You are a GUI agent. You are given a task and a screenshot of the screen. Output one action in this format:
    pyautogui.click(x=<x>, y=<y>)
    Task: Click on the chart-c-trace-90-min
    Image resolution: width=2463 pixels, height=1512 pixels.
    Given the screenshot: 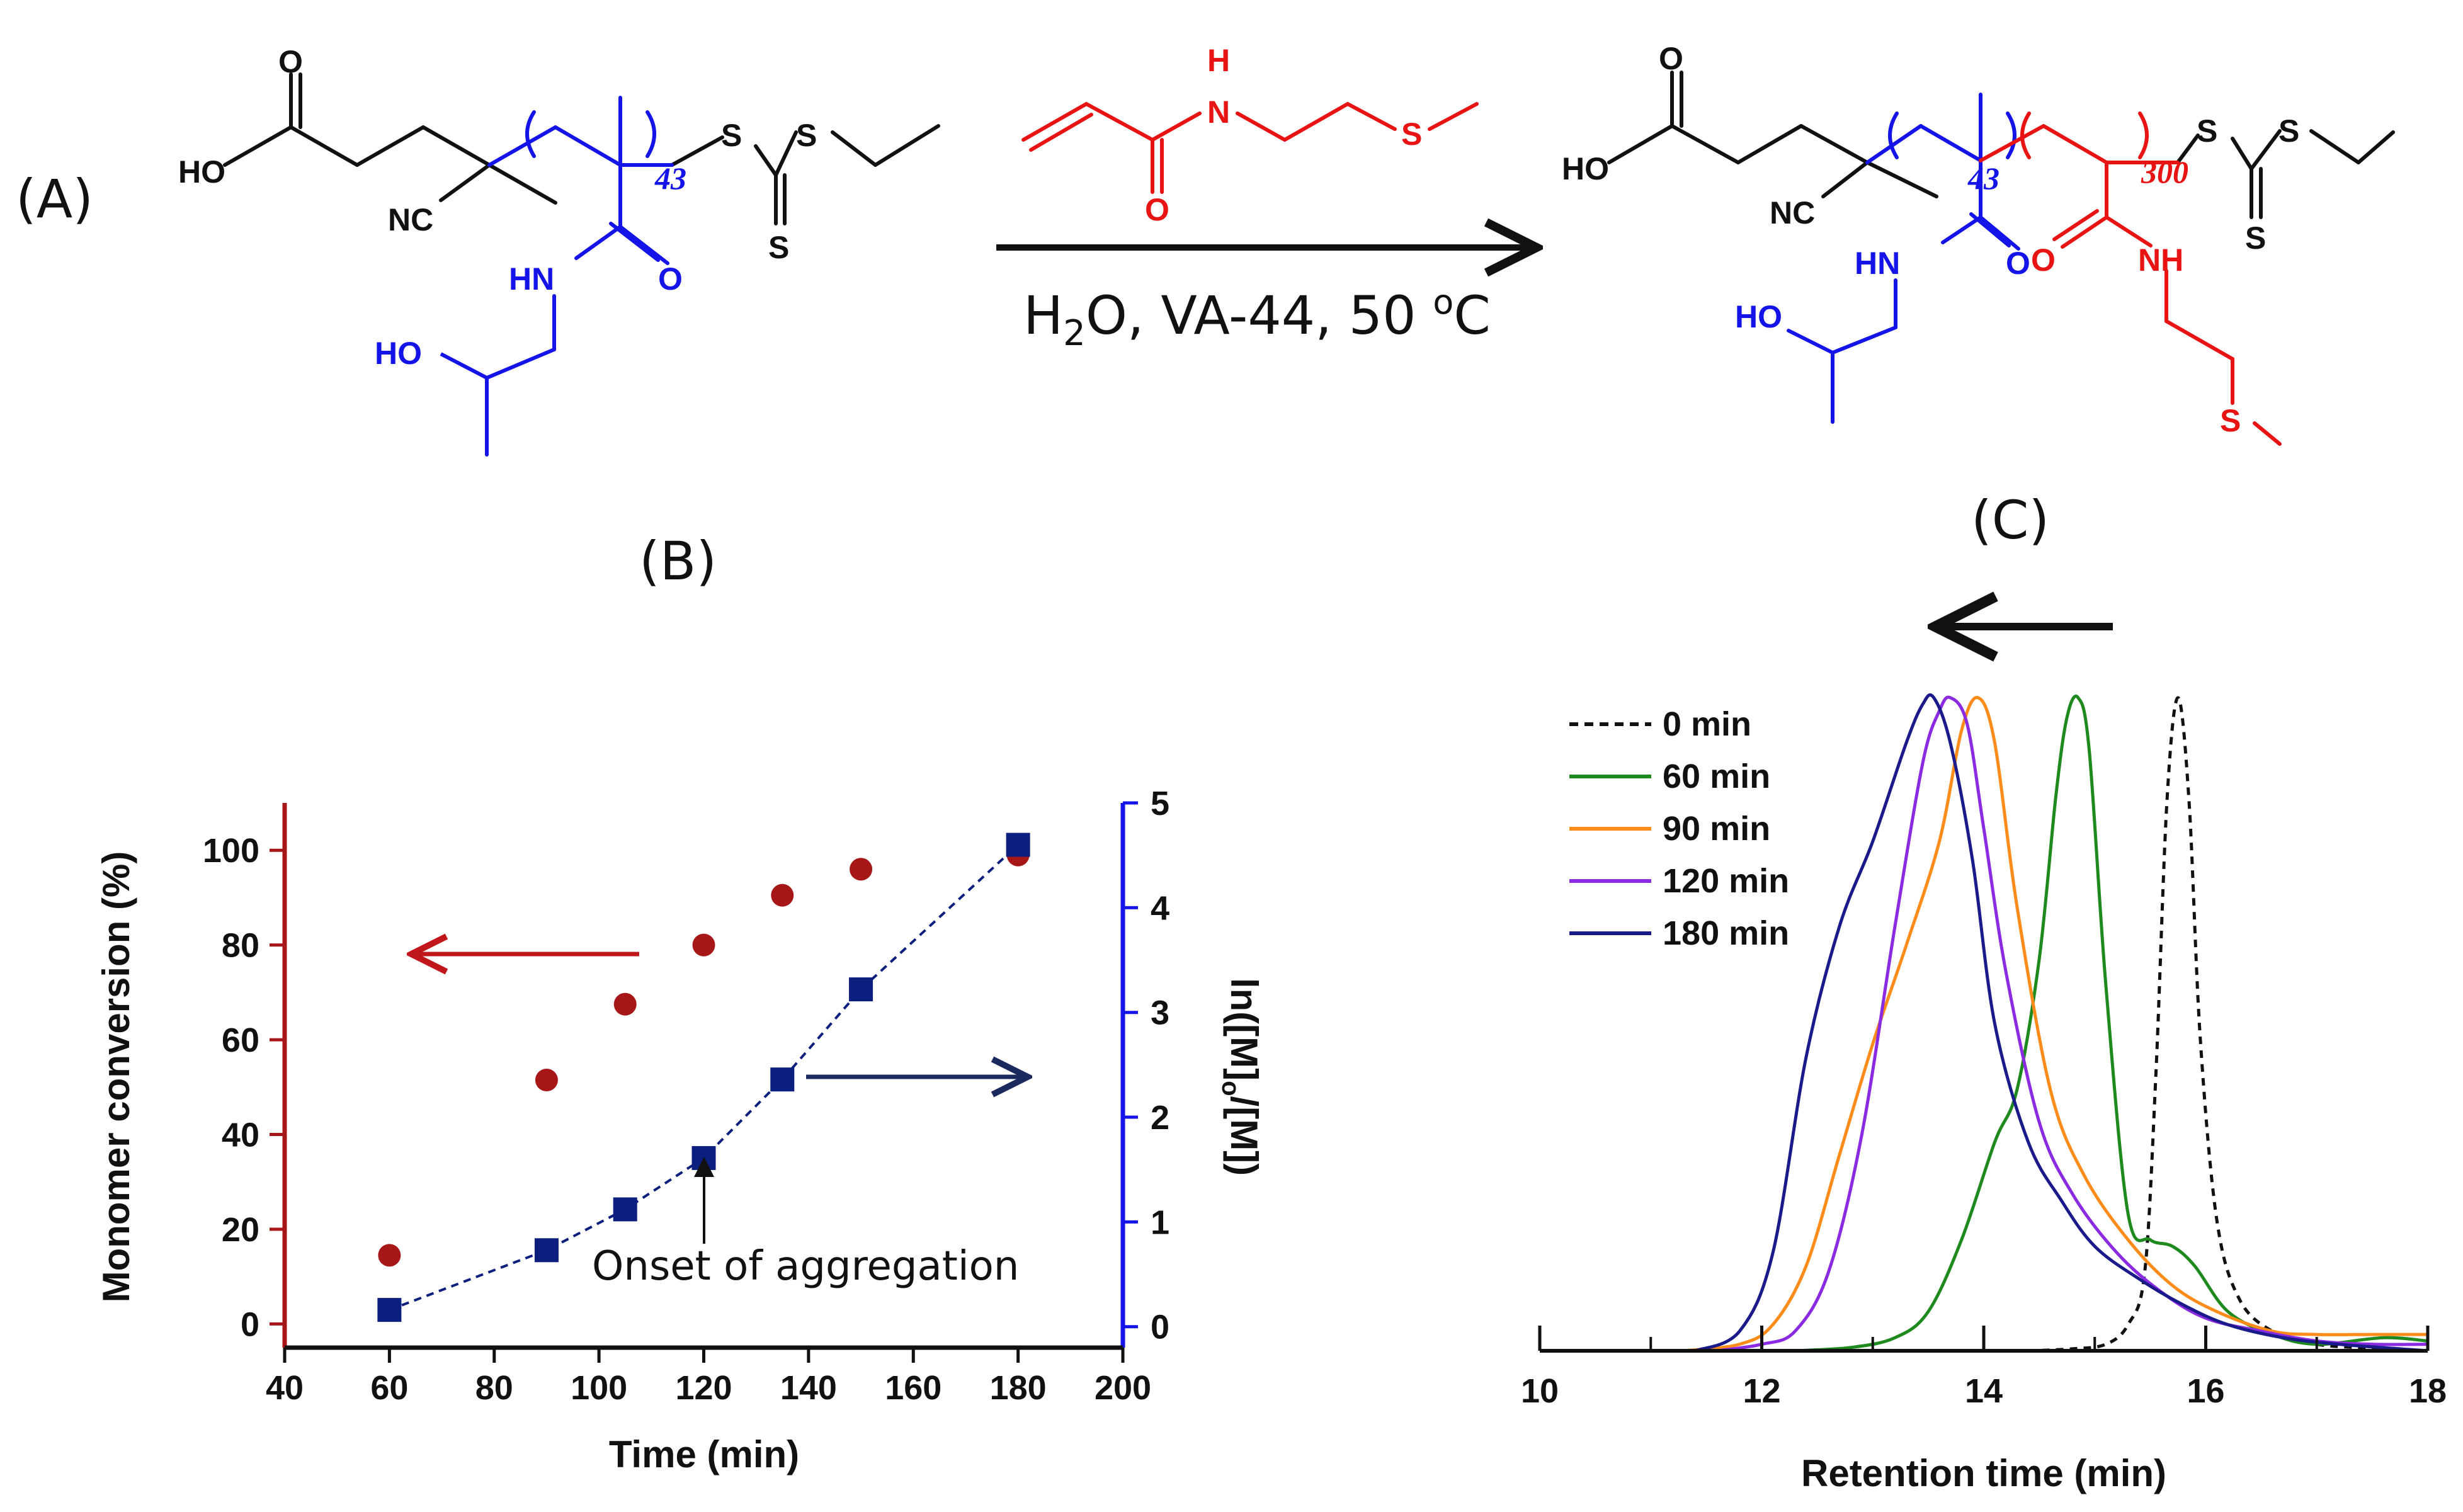 What is the action you would take?
    pyautogui.click(x=2055, y=1025)
    